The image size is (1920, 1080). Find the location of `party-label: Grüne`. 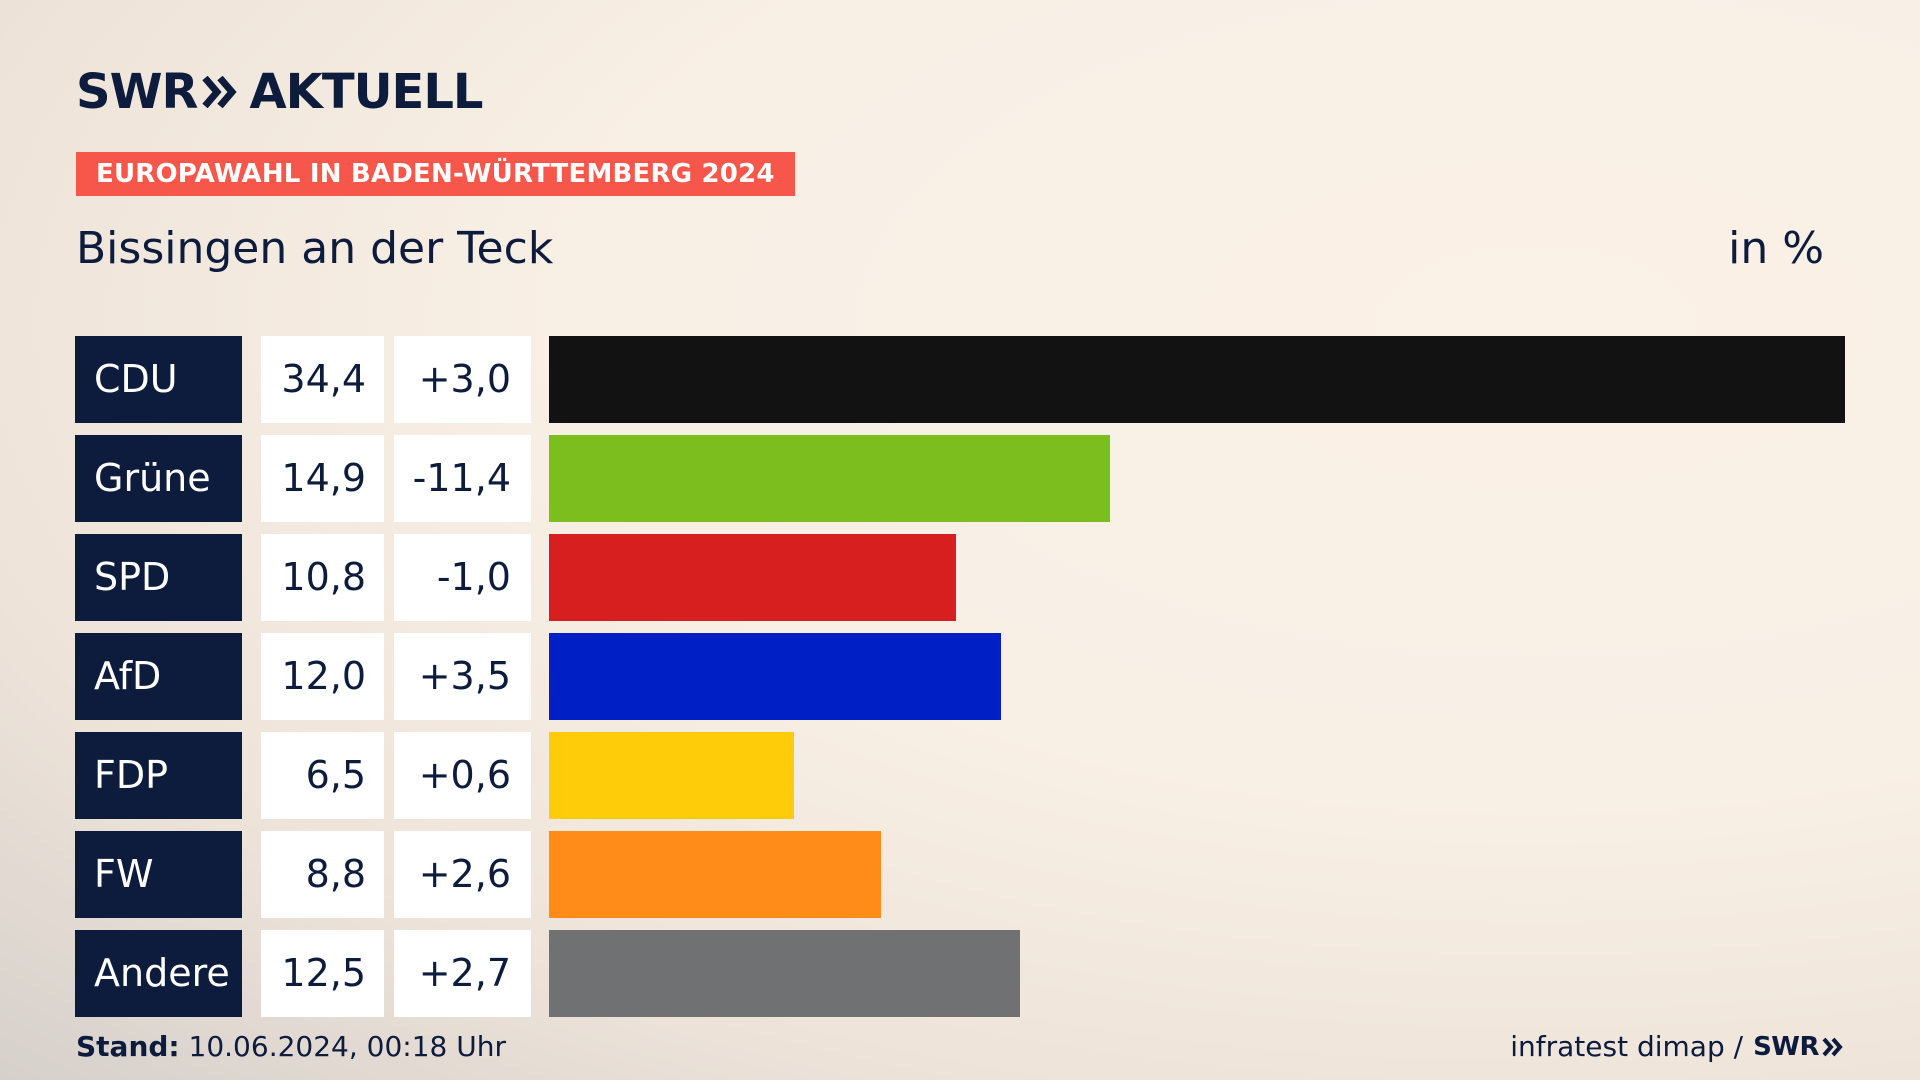

party-label: Grüne is located at coordinates (158, 478).